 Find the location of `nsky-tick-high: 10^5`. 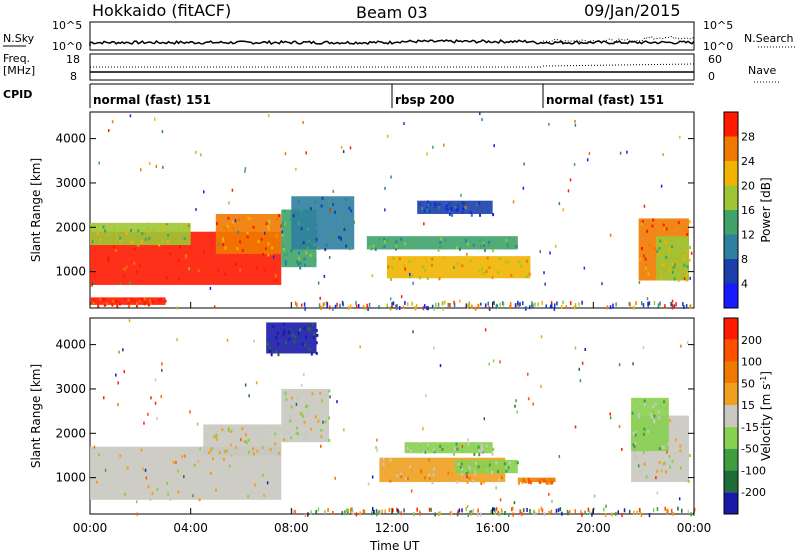

nsky-tick-high: 10^5 is located at coordinates (67, 25).